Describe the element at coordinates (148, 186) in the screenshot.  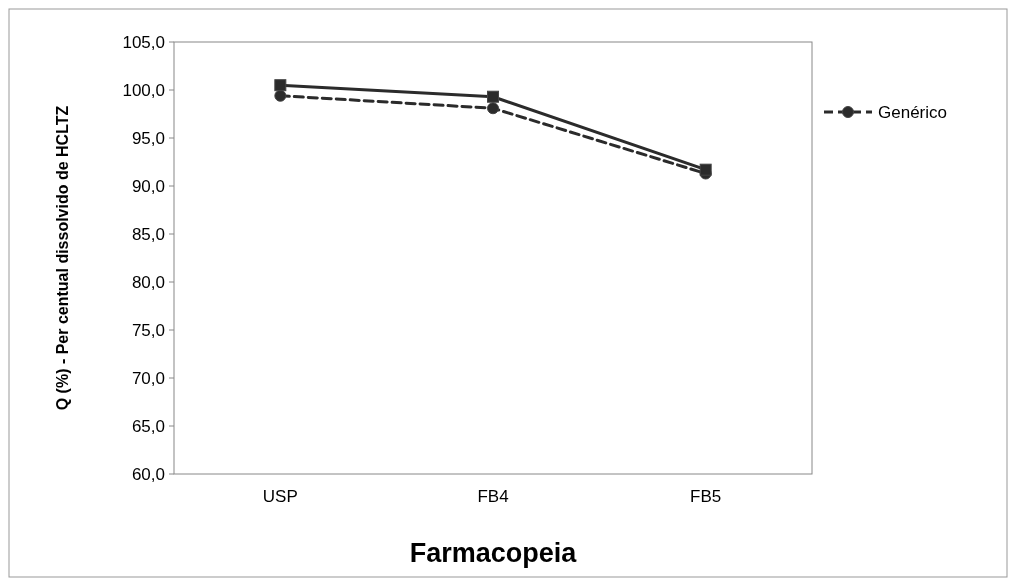
I see `y-tick-label: 90,0` at that location.